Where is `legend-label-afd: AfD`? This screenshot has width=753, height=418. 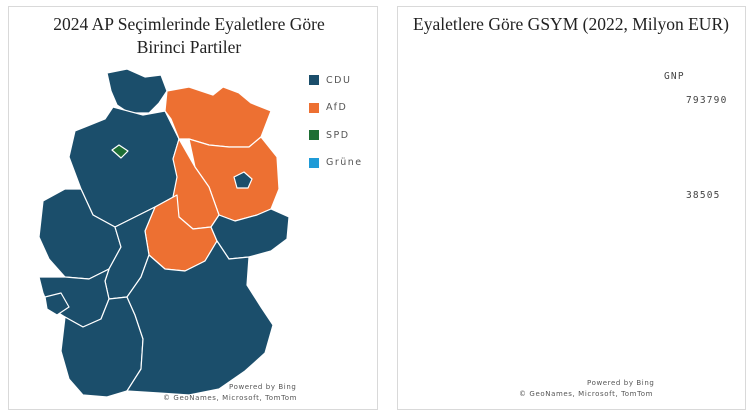
legend-label-afd: AfD is located at coordinates (337, 107).